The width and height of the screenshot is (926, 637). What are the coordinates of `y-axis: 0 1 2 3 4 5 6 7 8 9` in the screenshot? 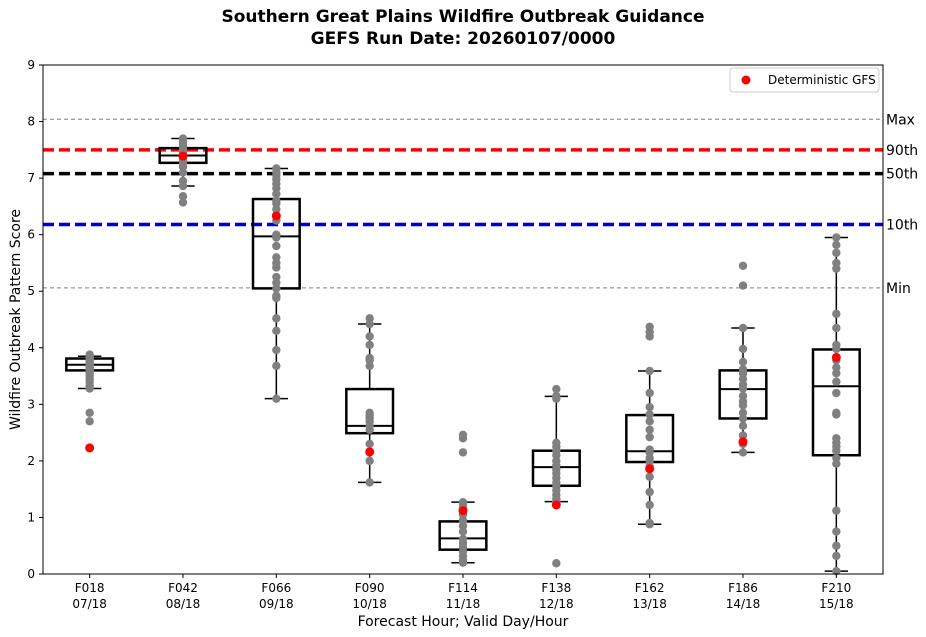 It's located at (35, 319).